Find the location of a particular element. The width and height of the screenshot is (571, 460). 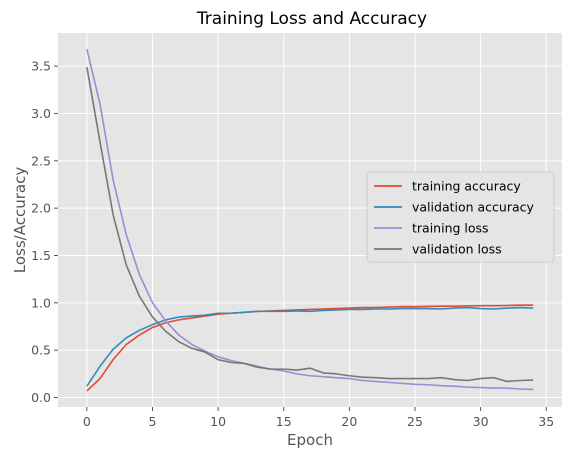

x-tick-label: 15 is located at coordinates (284, 421).